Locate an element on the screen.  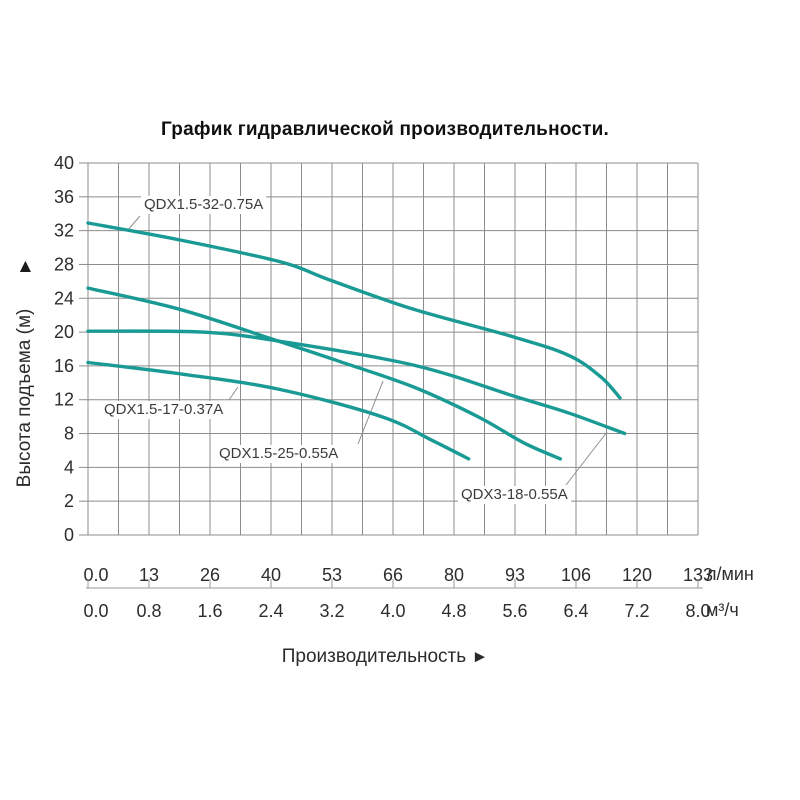
y-tick-label: 4 is located at coordinates (69, 467).